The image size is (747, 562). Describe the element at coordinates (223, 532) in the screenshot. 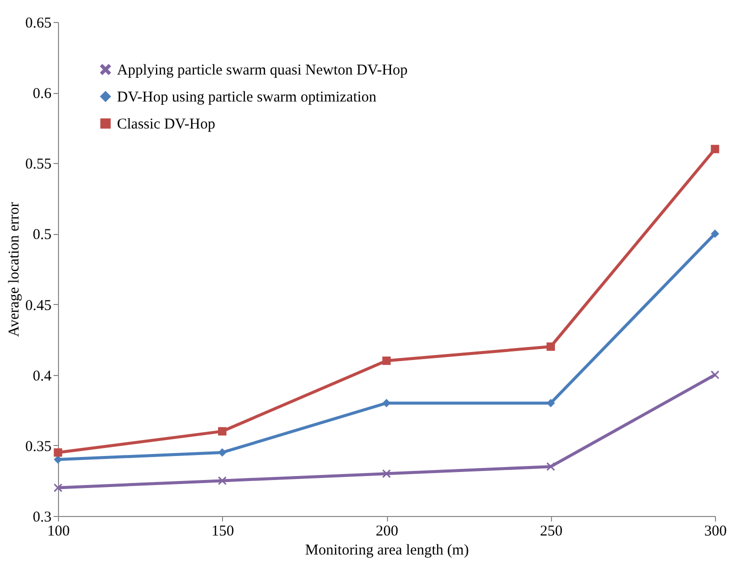

I see `x-tick-label: 150` at that location.